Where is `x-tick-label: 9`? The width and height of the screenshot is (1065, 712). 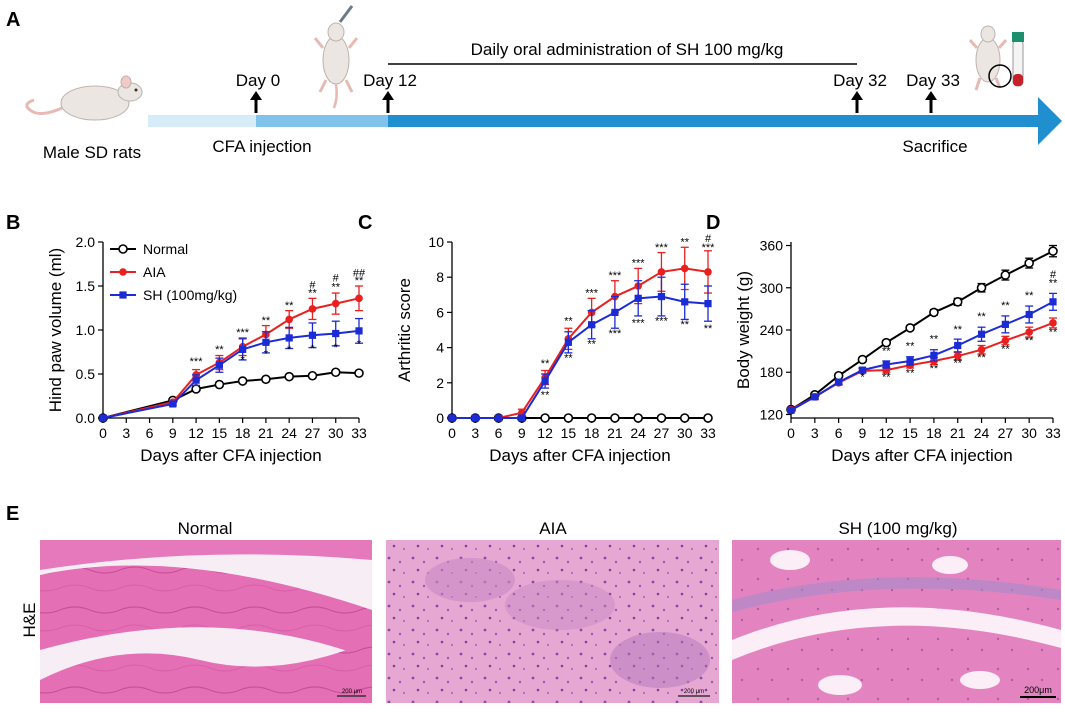
x-tick-label: 9 is located at coordinates (173, 433).